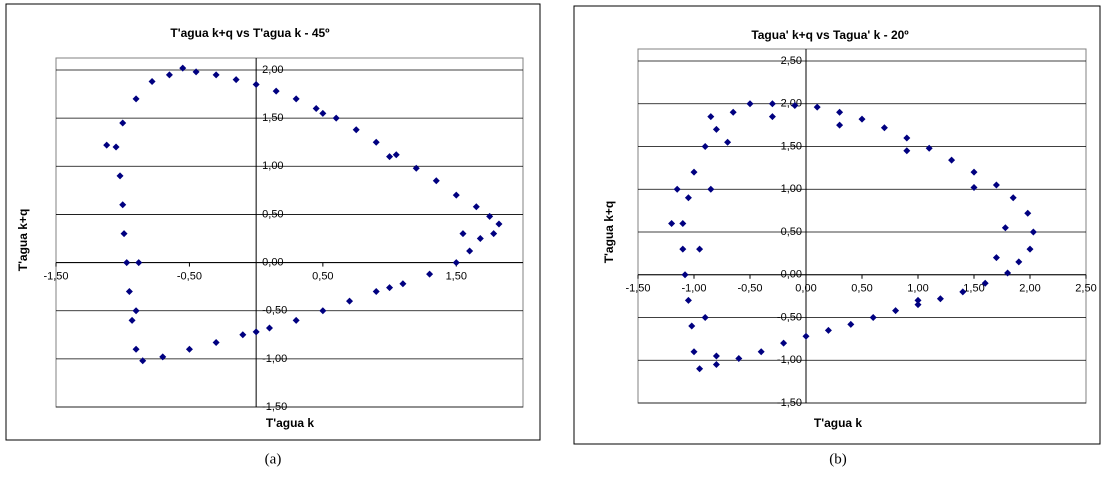 The height and width of the screenshot is (479, 1106). What do you see at coordinates (791, 146) in the screenshot?
I see `y-tick-label: 1,50` at bounding box center [791, 146].